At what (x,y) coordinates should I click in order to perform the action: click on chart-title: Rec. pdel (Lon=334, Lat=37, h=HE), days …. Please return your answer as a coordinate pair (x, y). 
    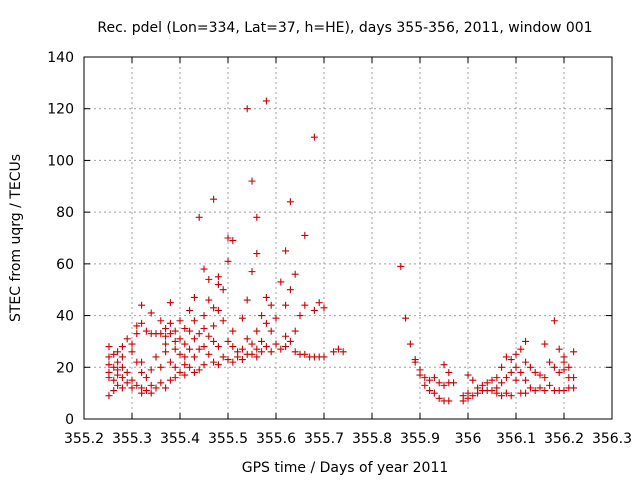
    Looking at the image, I should click on (344, 28).